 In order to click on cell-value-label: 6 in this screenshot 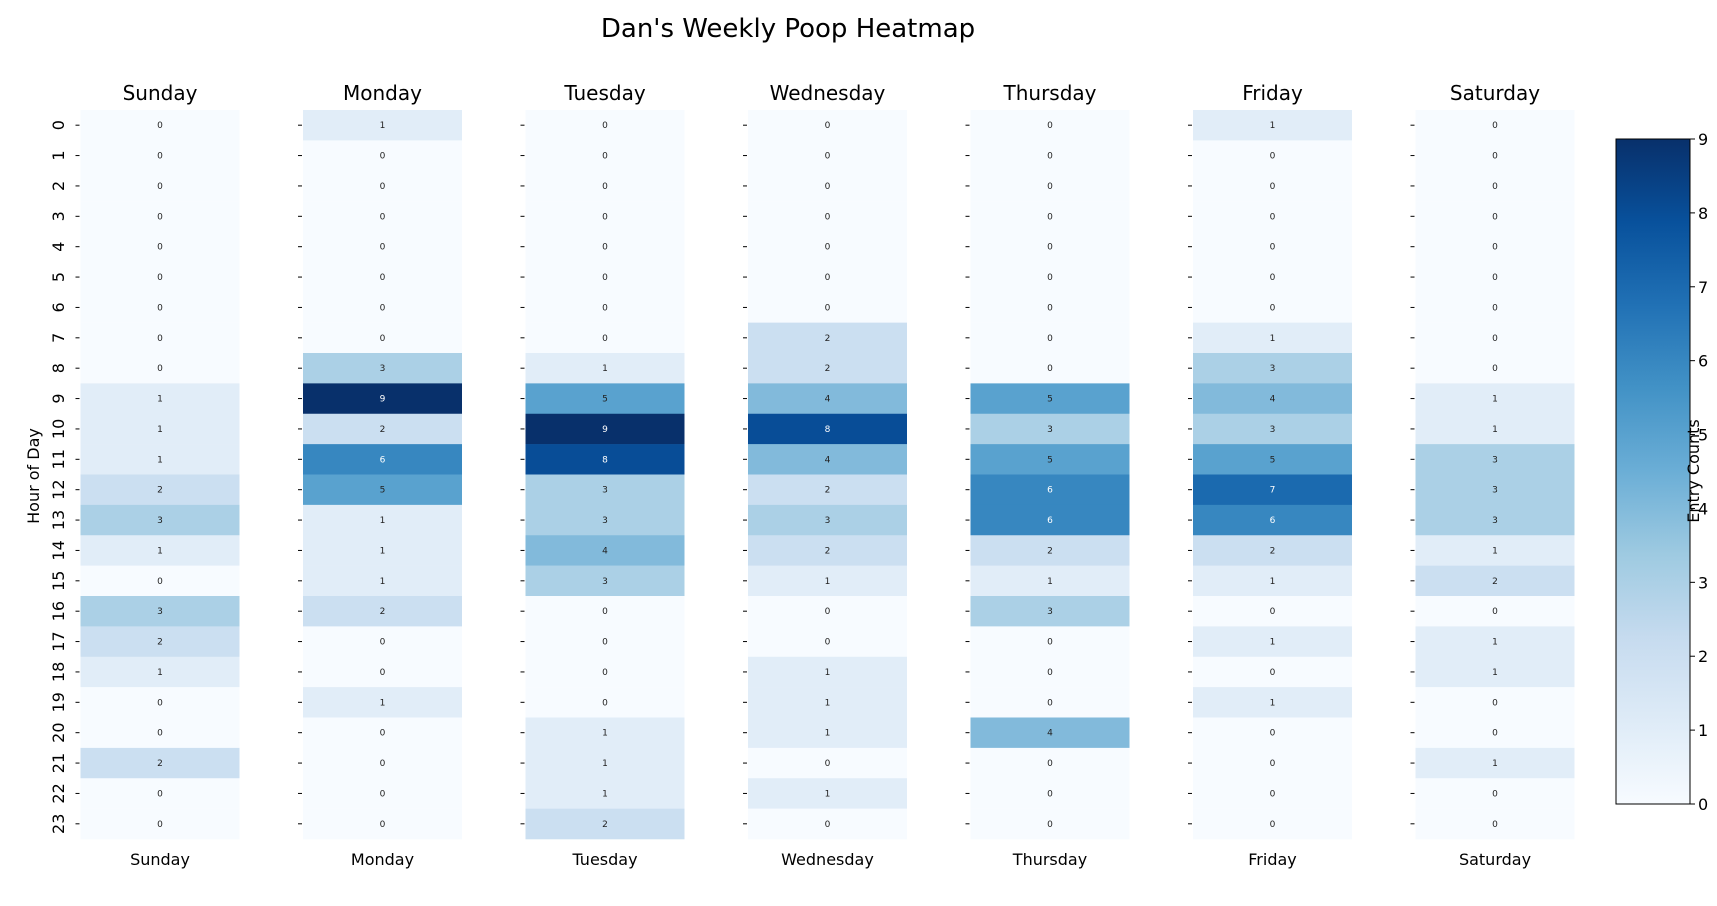, I will do `click(1050, 491)`.